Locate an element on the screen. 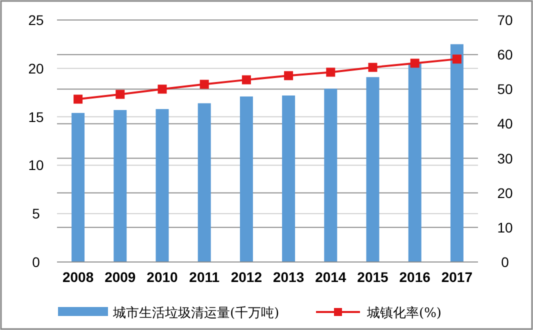 This screenshot has width=533, height=330. x-tick-label: 2011 is located at coordinates (204, 277).